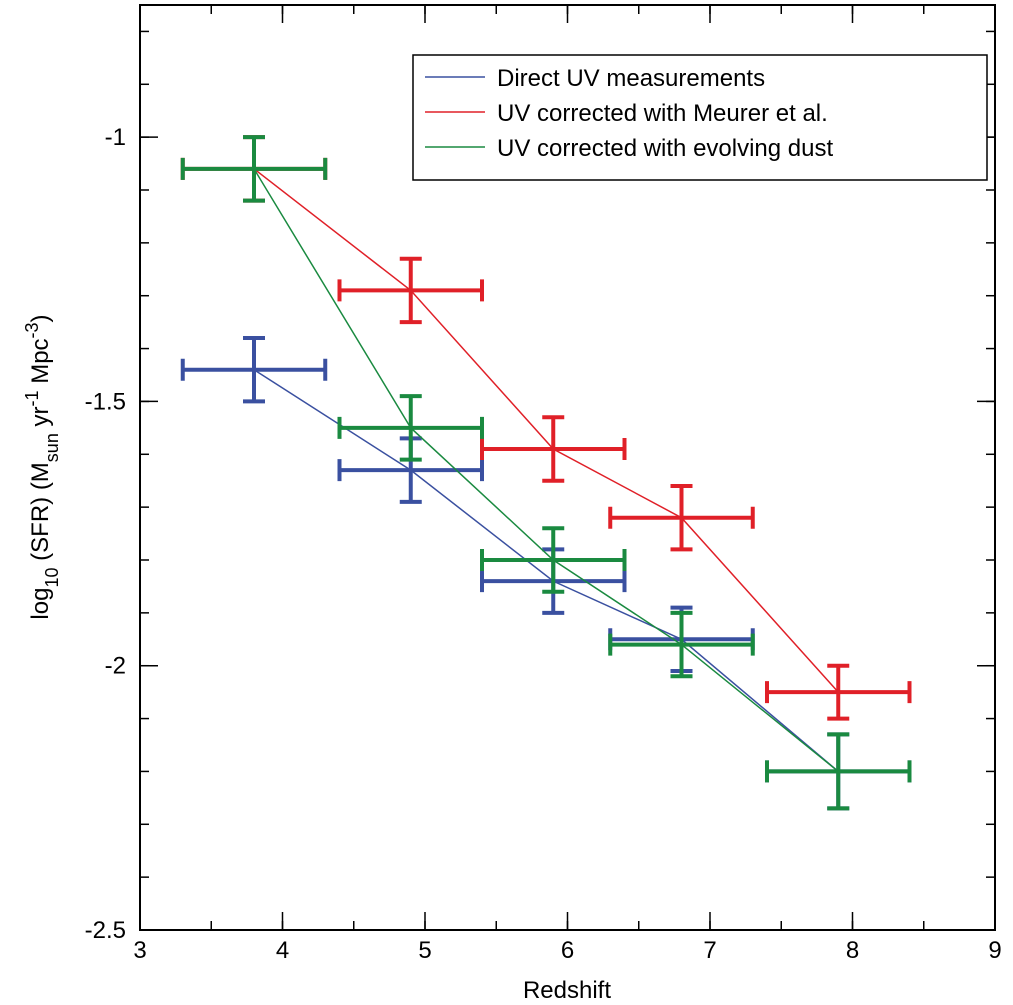 Image resolution: width=1013 pixels, height=1005 pixels. I want to click on y-label-part: (SFR) (M, so click(40, 514).